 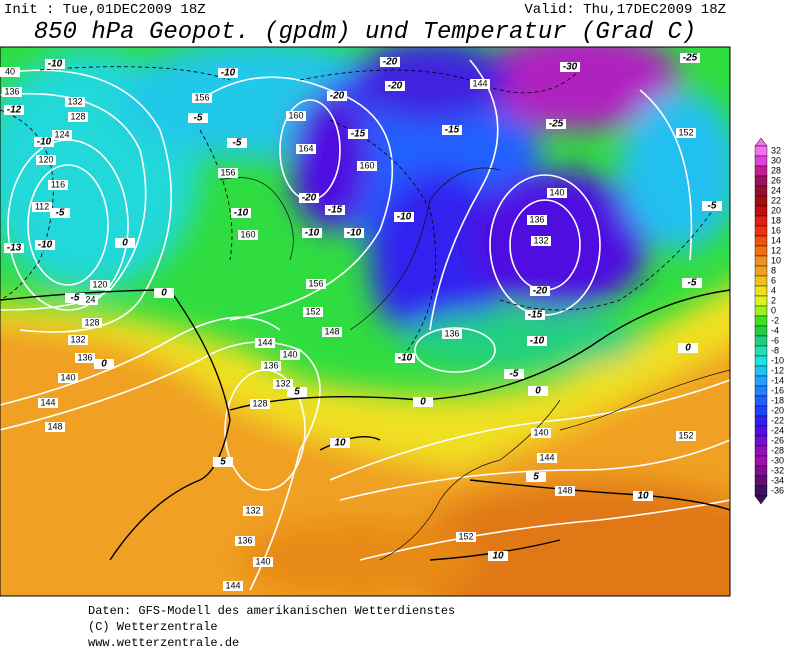 What do you see at coordinates (777, 490) in the screenshot?
I see `legend-label: -36` at bounding box center [777, 490].